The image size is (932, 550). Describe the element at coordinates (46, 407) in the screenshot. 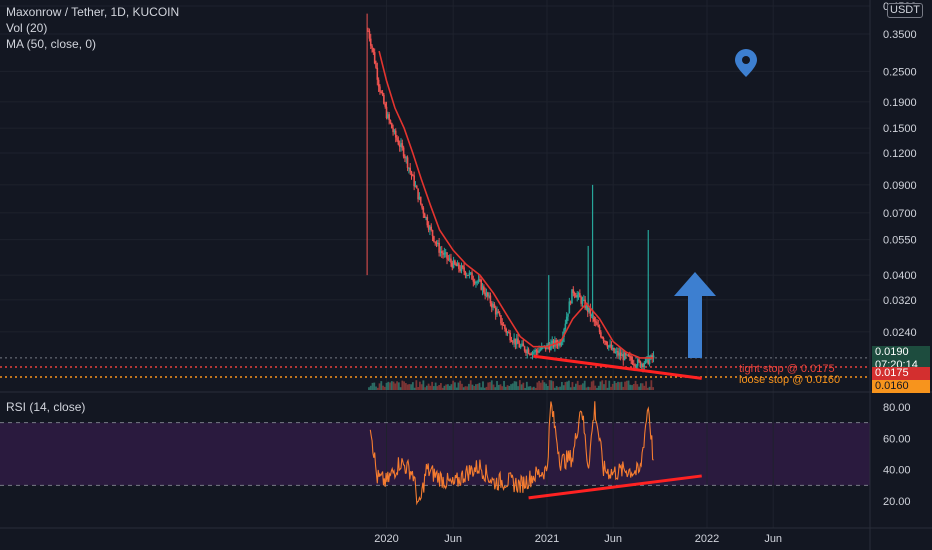

I see `rsi-indicator-label: RSI (14, close)` at that location.